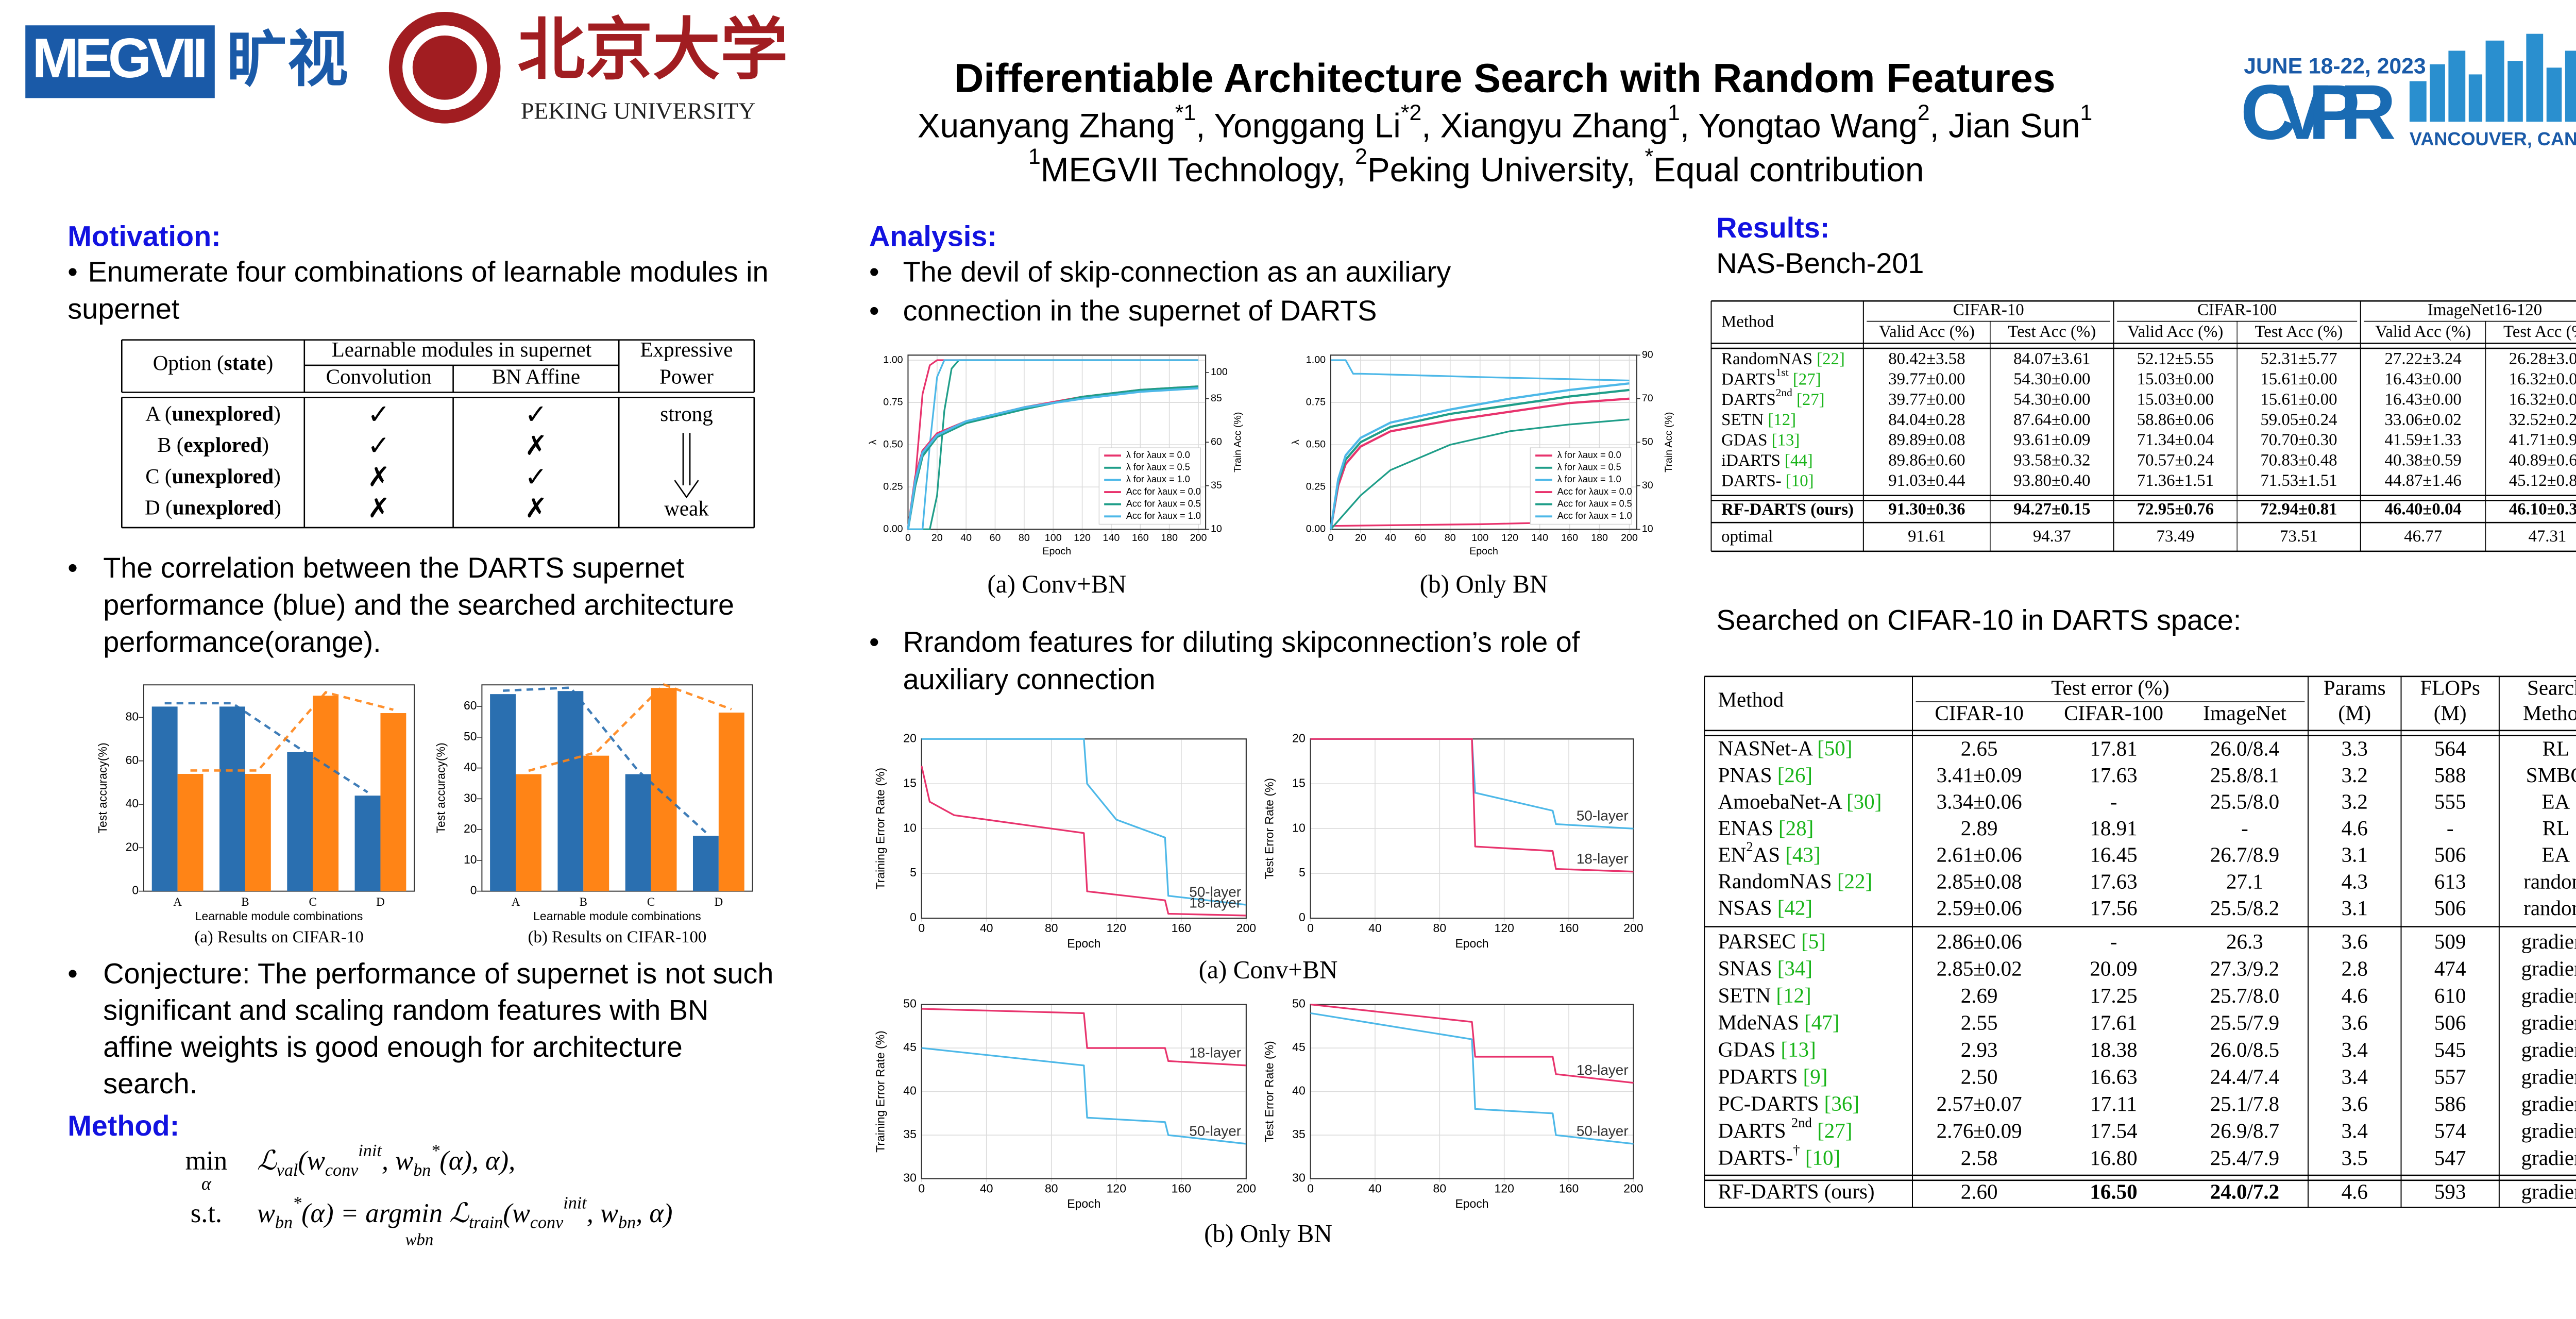 Image resolution: width=2576 pixels, height=1319 pixels. What do you see at coordinates (1753, 460) in the screenshot?
I see `text-run: iDARTS` at bounding box center [1753, 460].